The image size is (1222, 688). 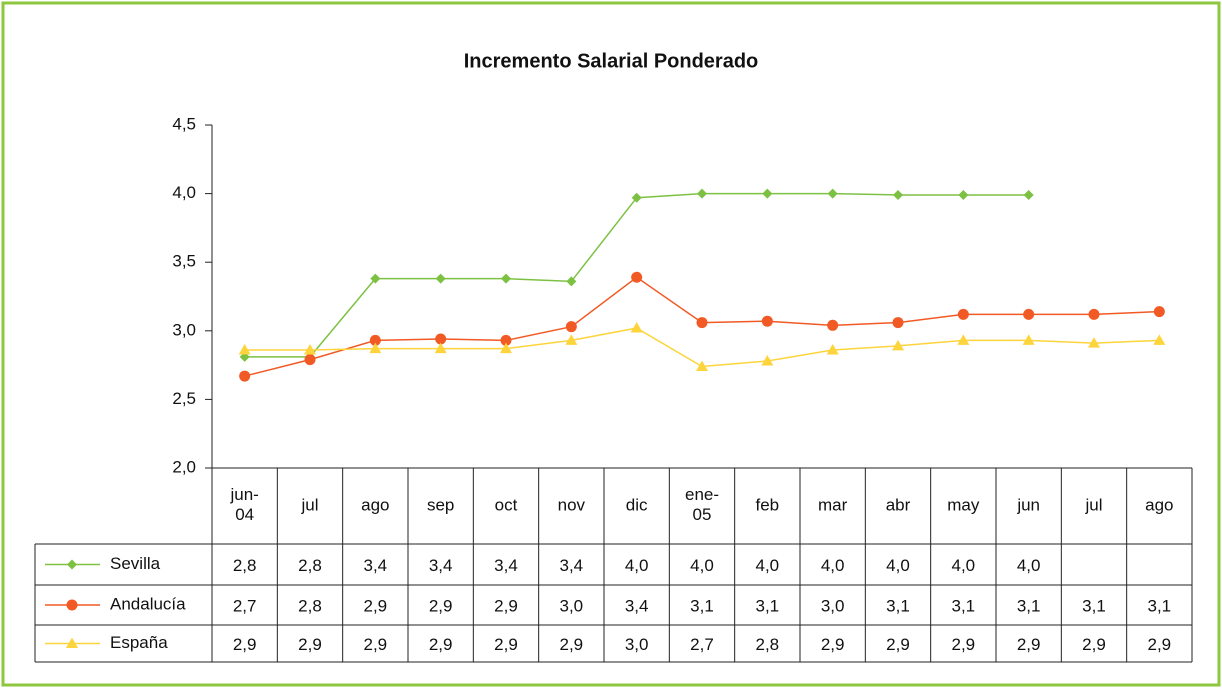 What do you see at coordinates (898, 504) in the screenshot?
I see `x-tick-label: abr` at bounding box center [898, 504].